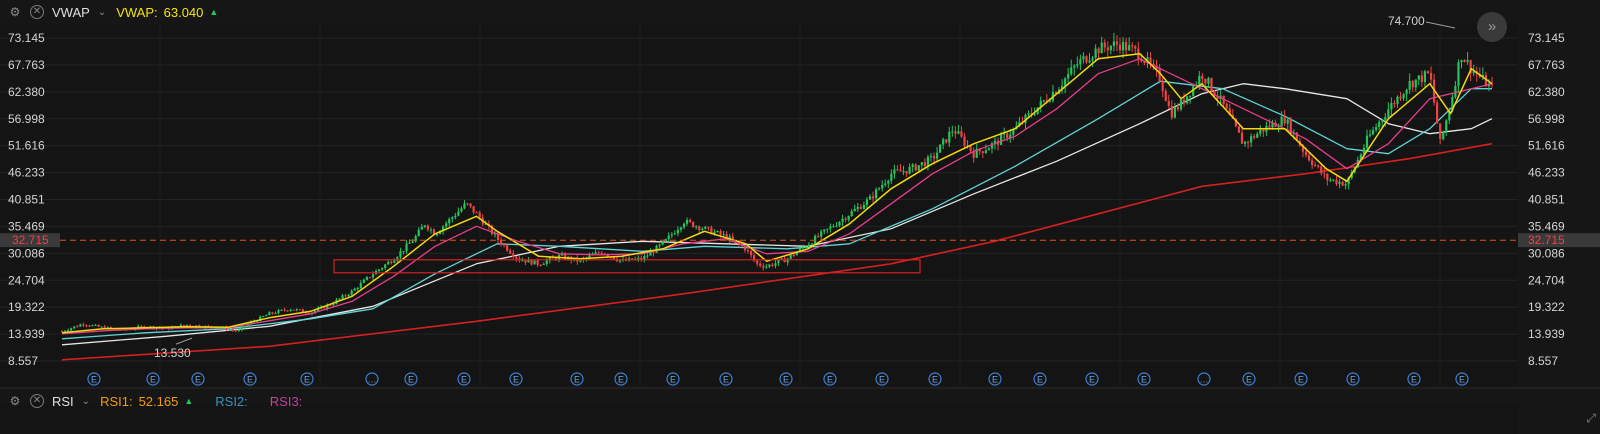  I want to click on main-indicator-name: VWAP, so click(71, 12).